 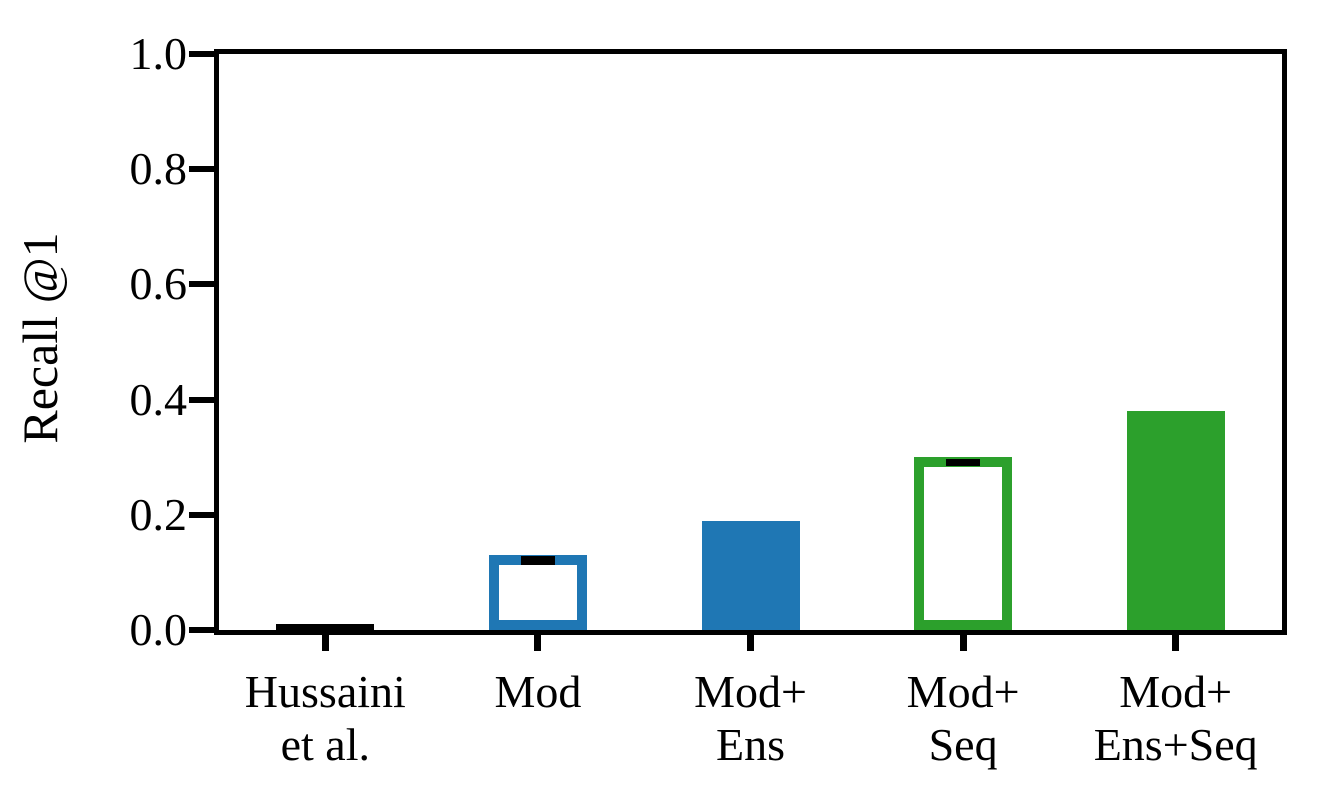 I want to click on y-axis-label-text: Recall @1, so click(x=40, y=338).